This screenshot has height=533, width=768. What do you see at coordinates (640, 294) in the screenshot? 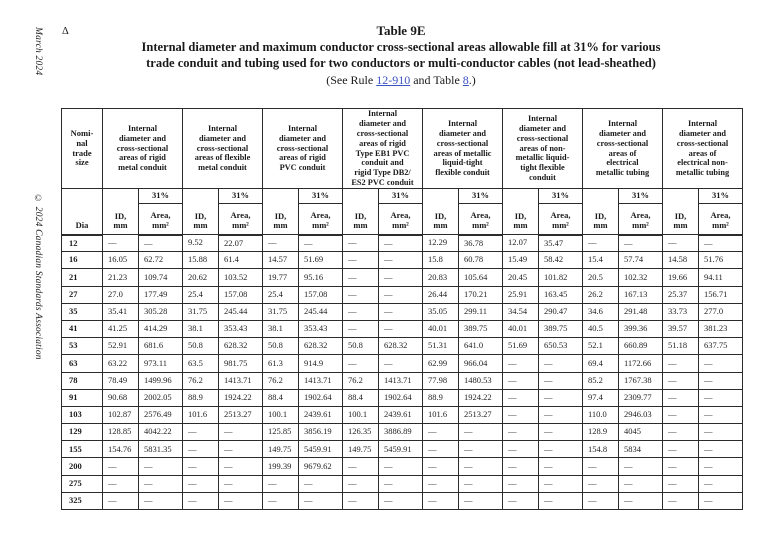
I see `area-value-cell: 167.13` at bounding box center [640, 294].